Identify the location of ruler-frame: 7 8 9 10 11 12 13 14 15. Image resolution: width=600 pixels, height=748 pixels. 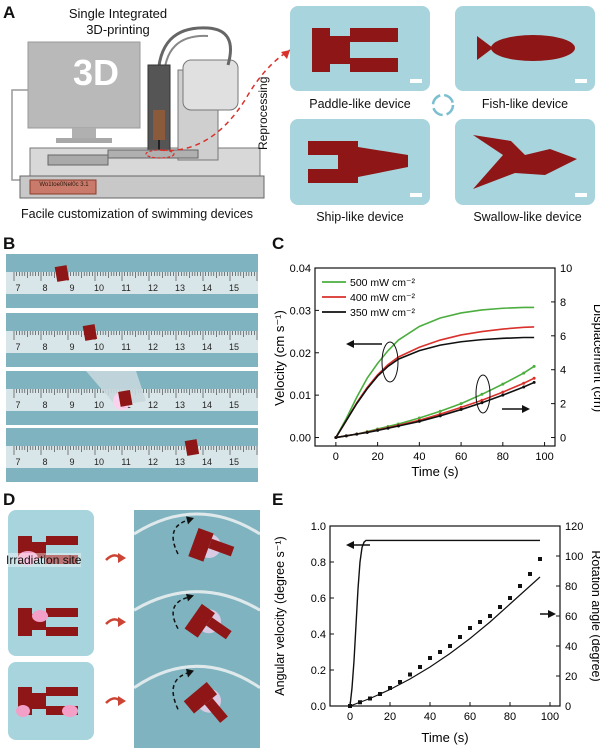
(132, 340).